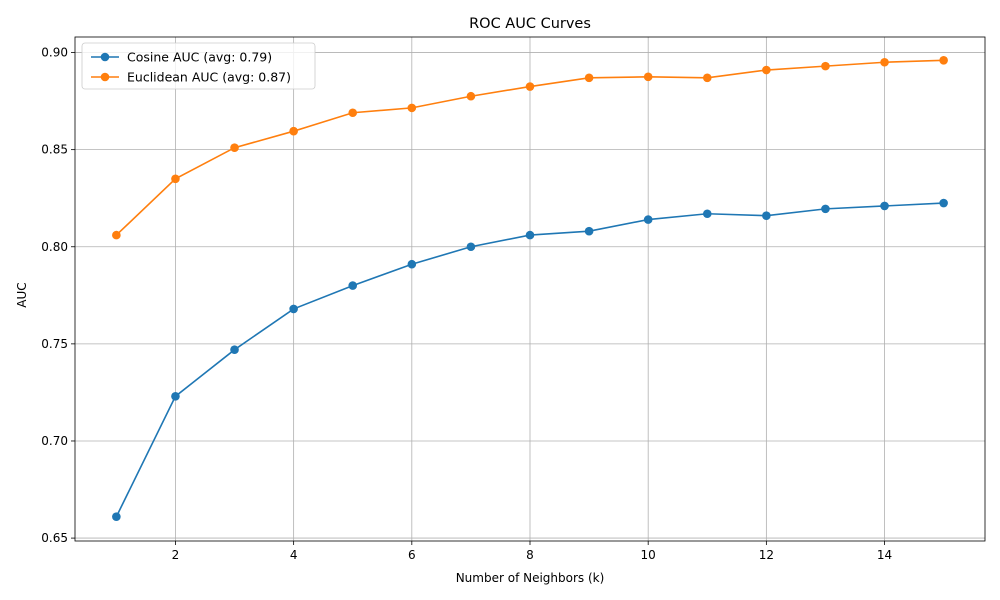 This screenshot has width=1000, height=600. What do you see at coordinates (105, 77) in the screenshot?
I see `legend-marker-euclidean` at bounding box center [105, 77].